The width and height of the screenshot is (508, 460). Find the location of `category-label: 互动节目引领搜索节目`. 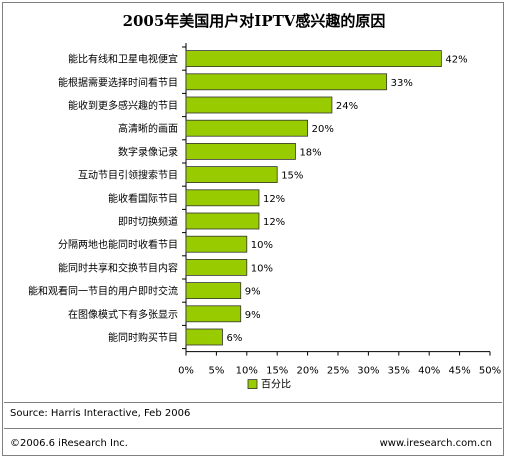

category-label: 互动节目引领搜索节目 is located at coordinates (128, 175).